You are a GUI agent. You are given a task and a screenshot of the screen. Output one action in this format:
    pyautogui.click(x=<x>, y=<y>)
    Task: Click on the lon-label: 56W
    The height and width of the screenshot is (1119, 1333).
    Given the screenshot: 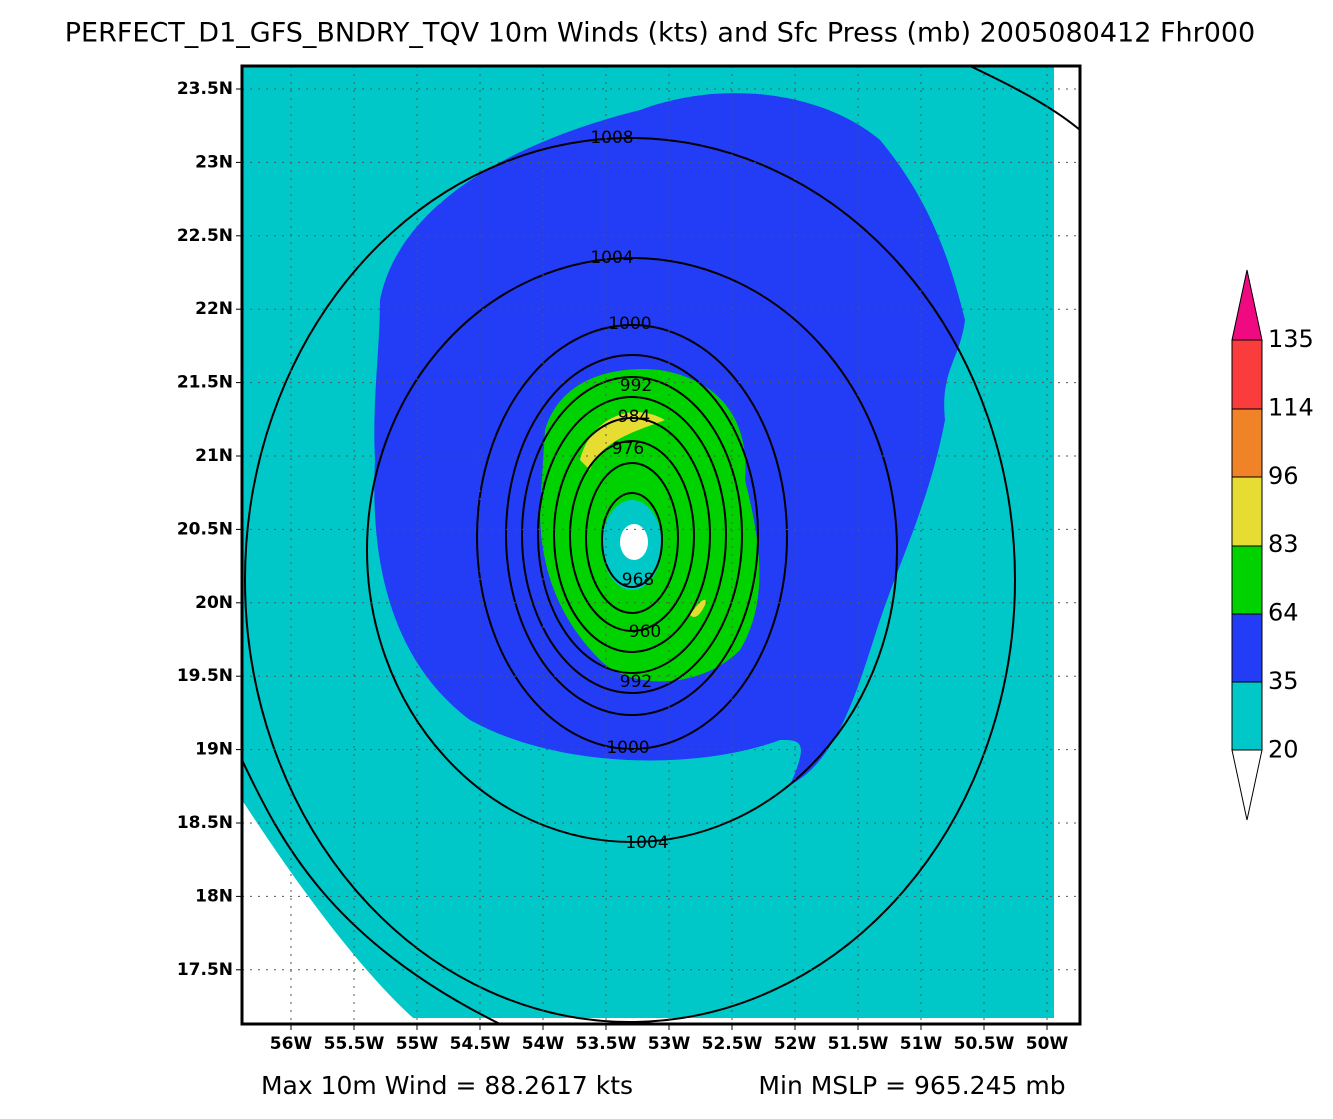 What is the action you would take?
    pyautogui.click(x=291, y=1044)
    